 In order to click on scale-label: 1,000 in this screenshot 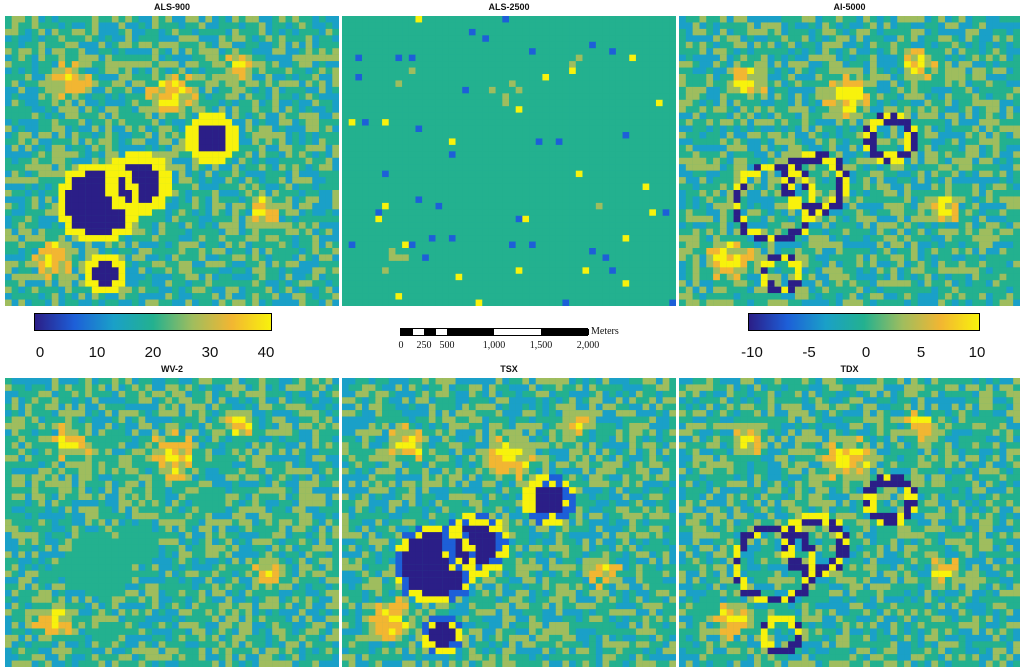, I will do `click(494, 345)`.